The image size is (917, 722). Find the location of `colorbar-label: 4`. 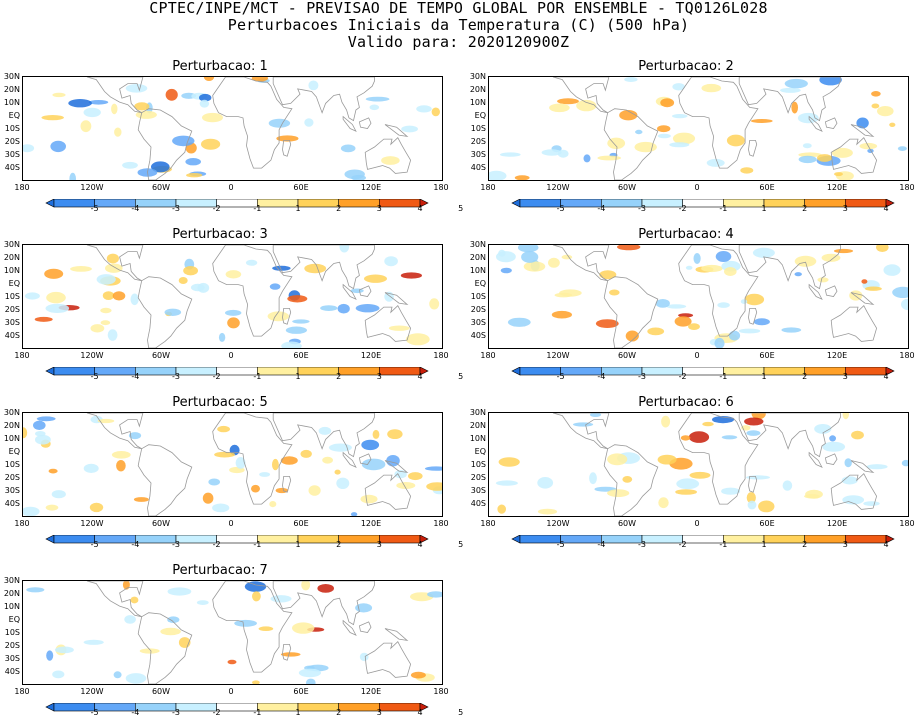

colorbar-label: 4 is located at coordinates (420, 712).